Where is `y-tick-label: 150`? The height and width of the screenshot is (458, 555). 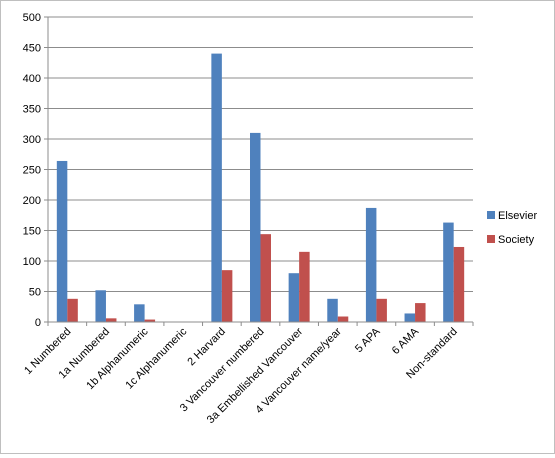
y-tick-label: 150 is located at coordinates (32, 232).